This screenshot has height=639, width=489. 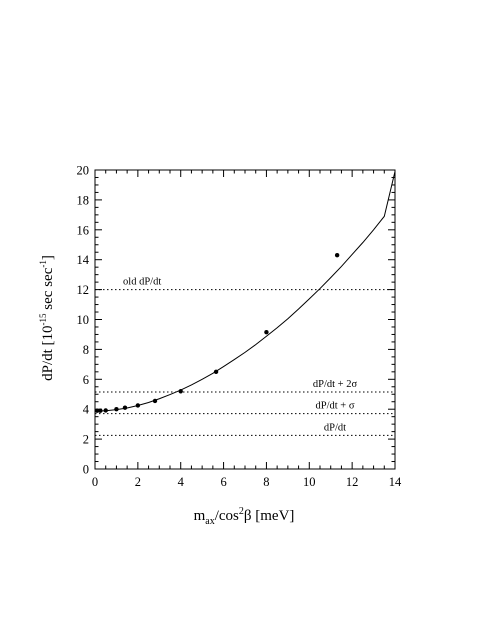 I want to click on x-tick-label: 8, so click(x=266, y=482).